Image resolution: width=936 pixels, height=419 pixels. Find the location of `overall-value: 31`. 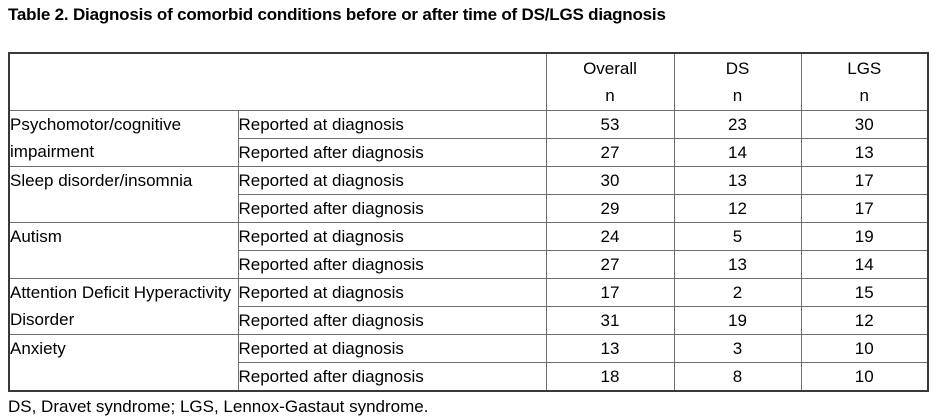

overall-value: 31 is located at coordinates (610, 320).